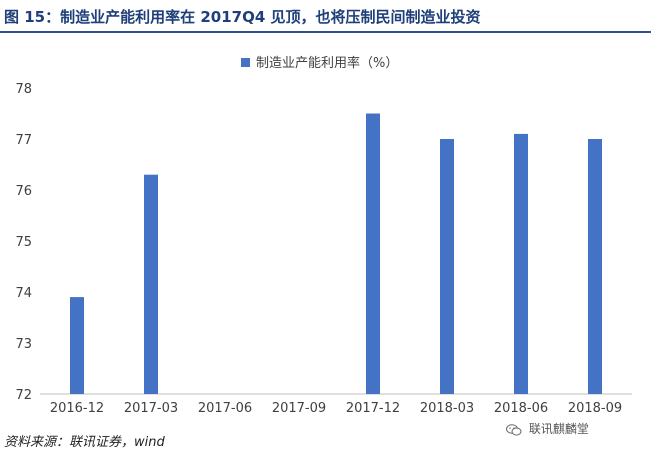  Describe the element at coordinates (595, 408) in the screenshot. I see `x-tick-label: 2018-09` at that location.